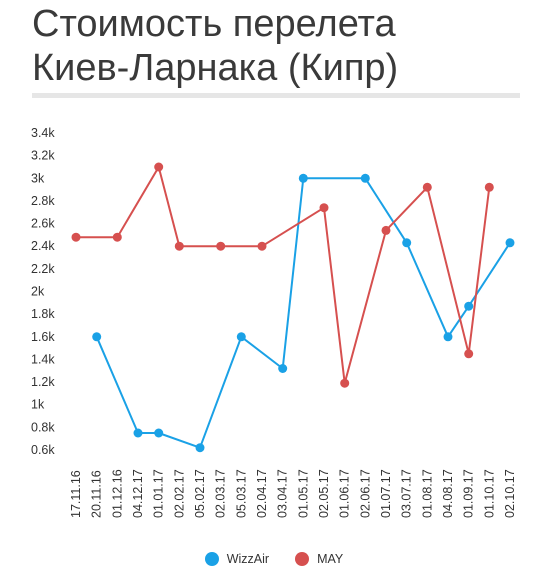  Describe the element at coordinates (211, 559) in the screenshot. I see `legend-swatch-wizzair` at that location.